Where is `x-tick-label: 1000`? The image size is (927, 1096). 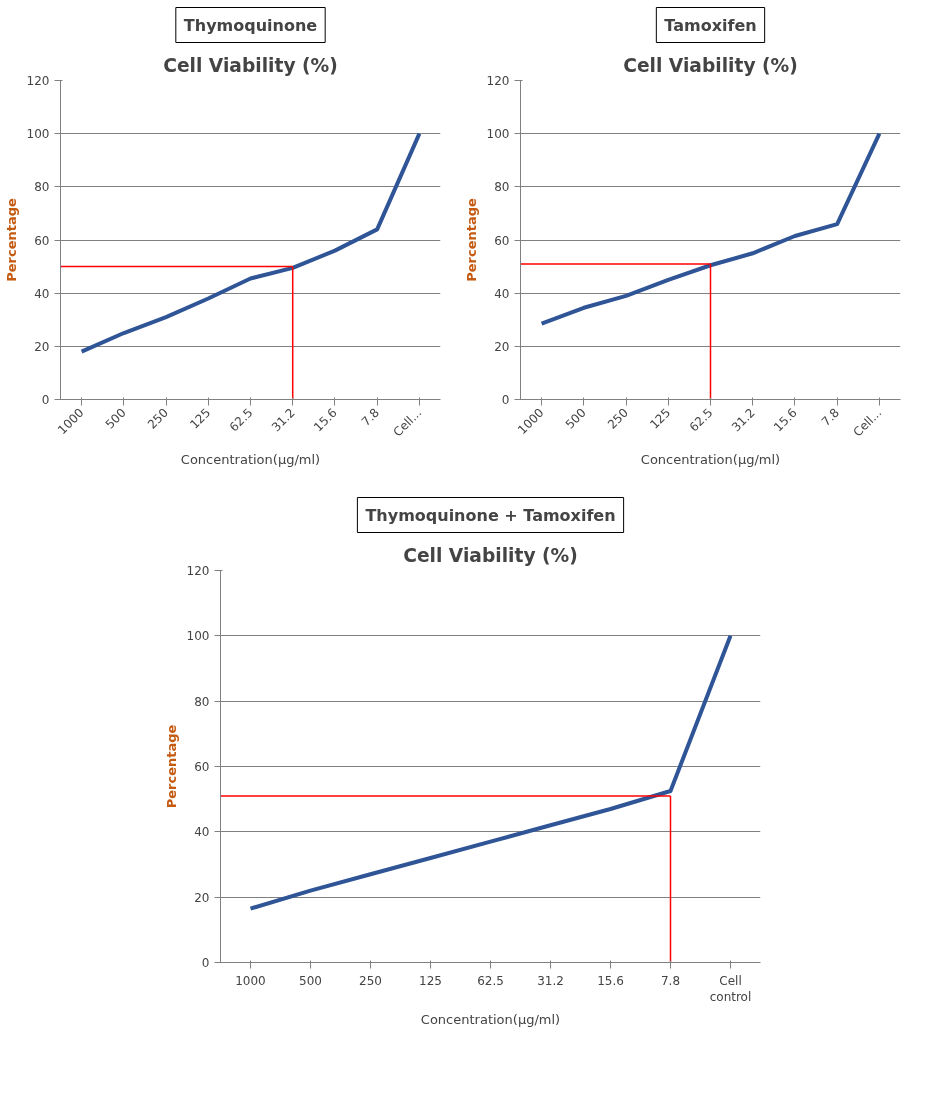
x-tick-label: 1000 is located at coordinates (250, 980).